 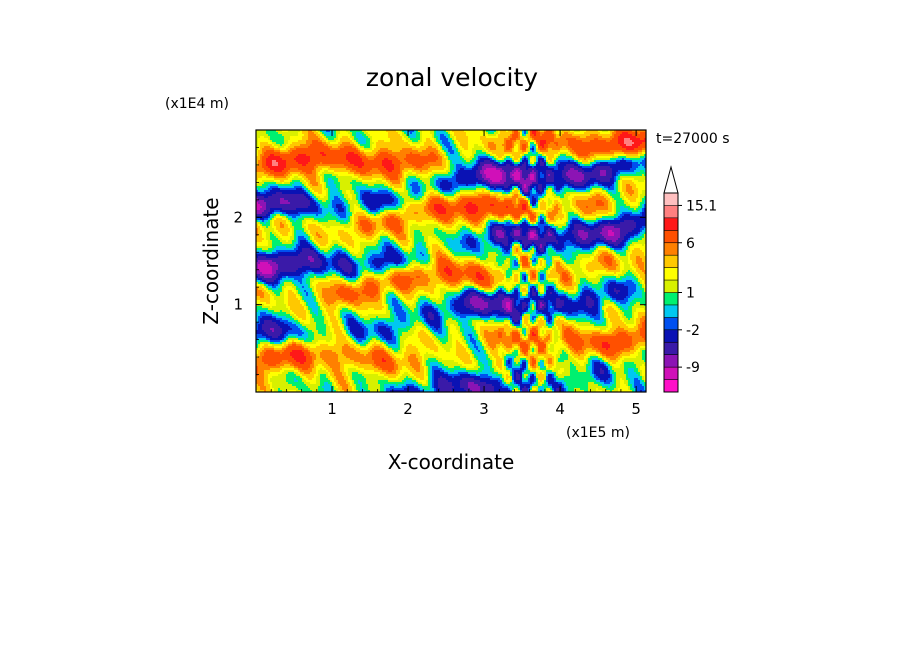 I want to click on colorbar-extend-arrow, so click(x=671, y=179).